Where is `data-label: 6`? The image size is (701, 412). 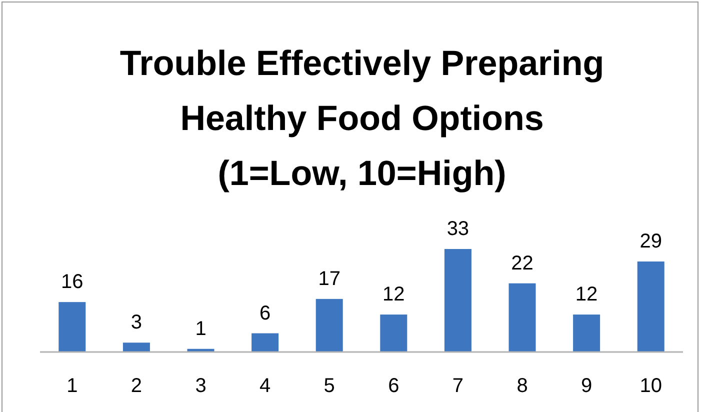 data-label: 6 is located at coordinates (265, 313).